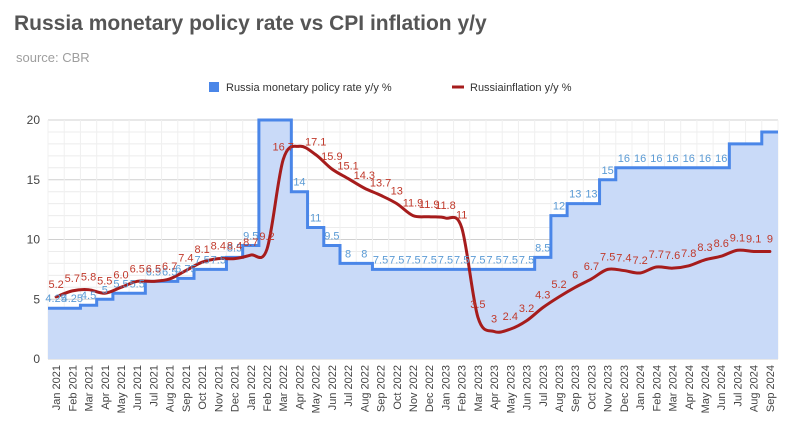  Describe the element at coordinates (625, 388) in the screenshot. I see `x-tick-label: Dec 2023` at that location.